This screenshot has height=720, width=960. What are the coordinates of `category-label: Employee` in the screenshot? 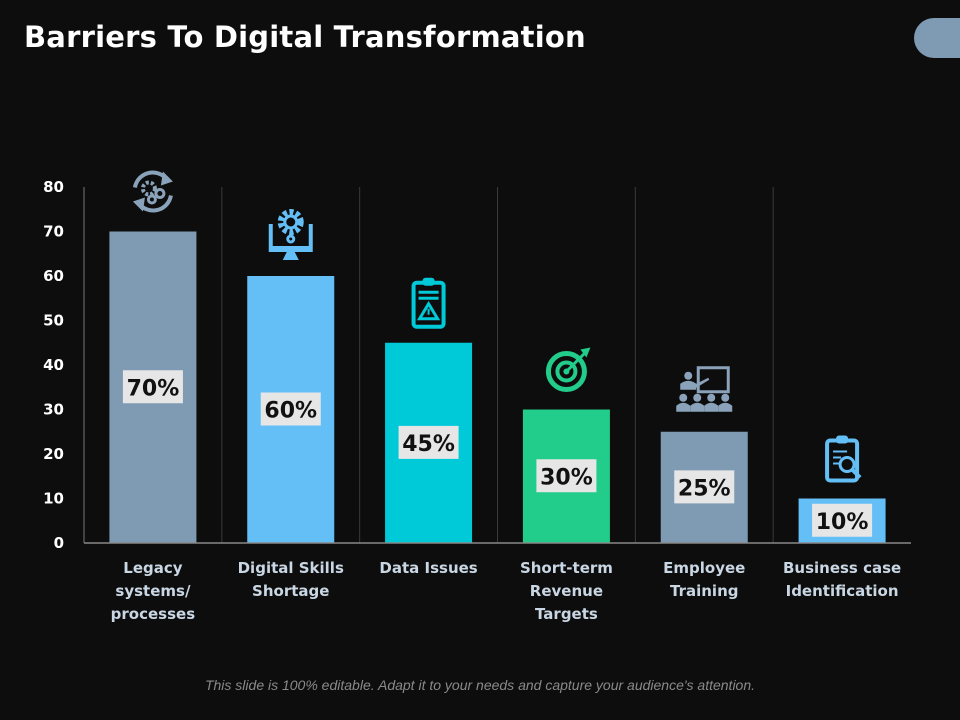 It's located at (704, 568).